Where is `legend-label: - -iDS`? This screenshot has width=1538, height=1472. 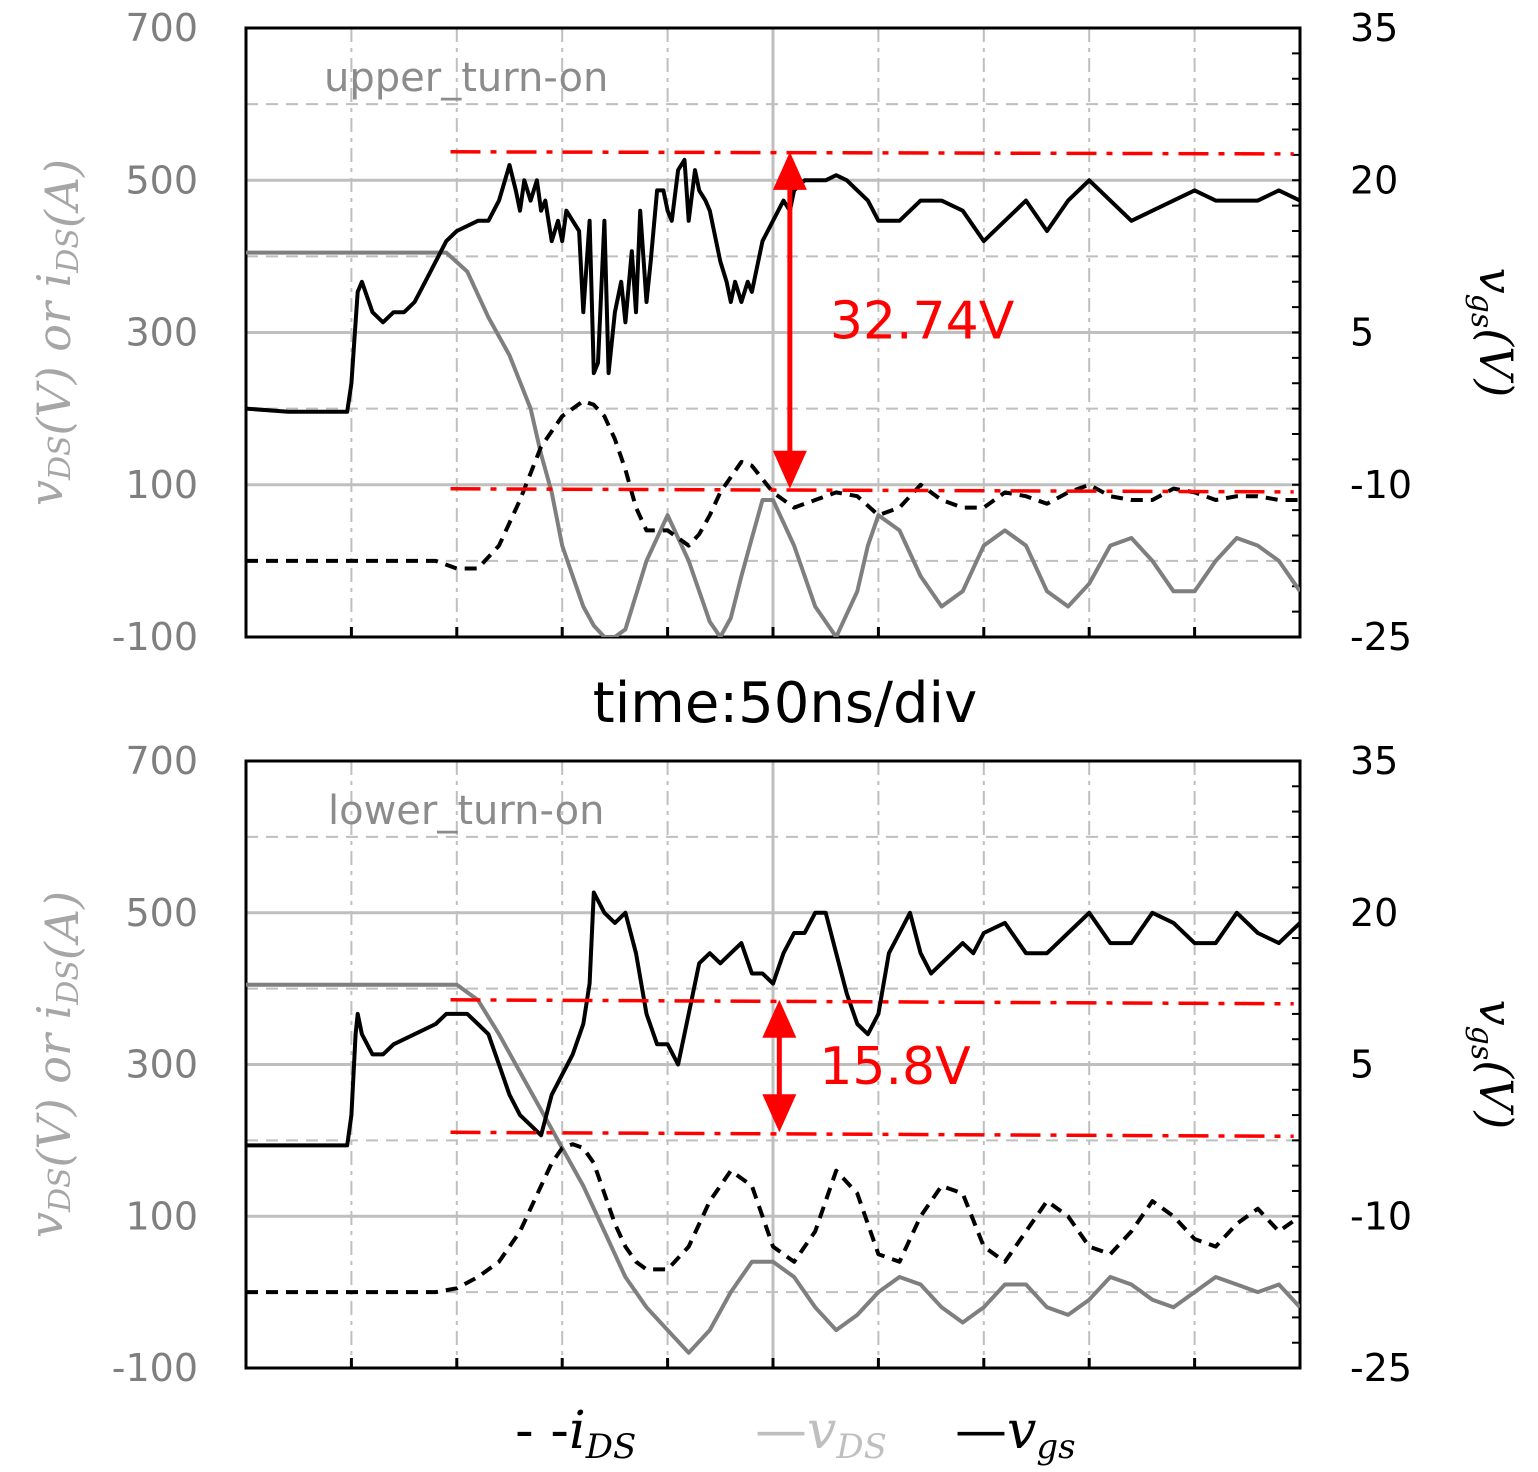
legend-label: - -iDS is located at coordinates (575, 1434).